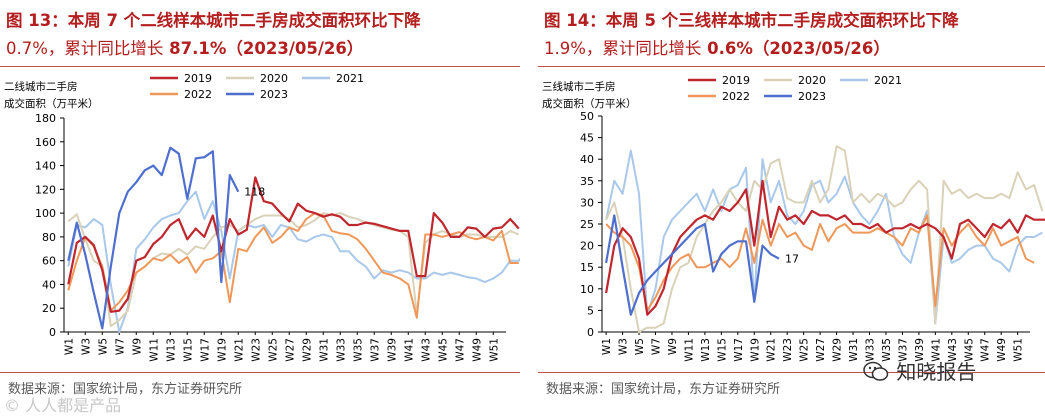  I want to click on y-axis-title-line1: 三线城市二手房, so click(579, 86).